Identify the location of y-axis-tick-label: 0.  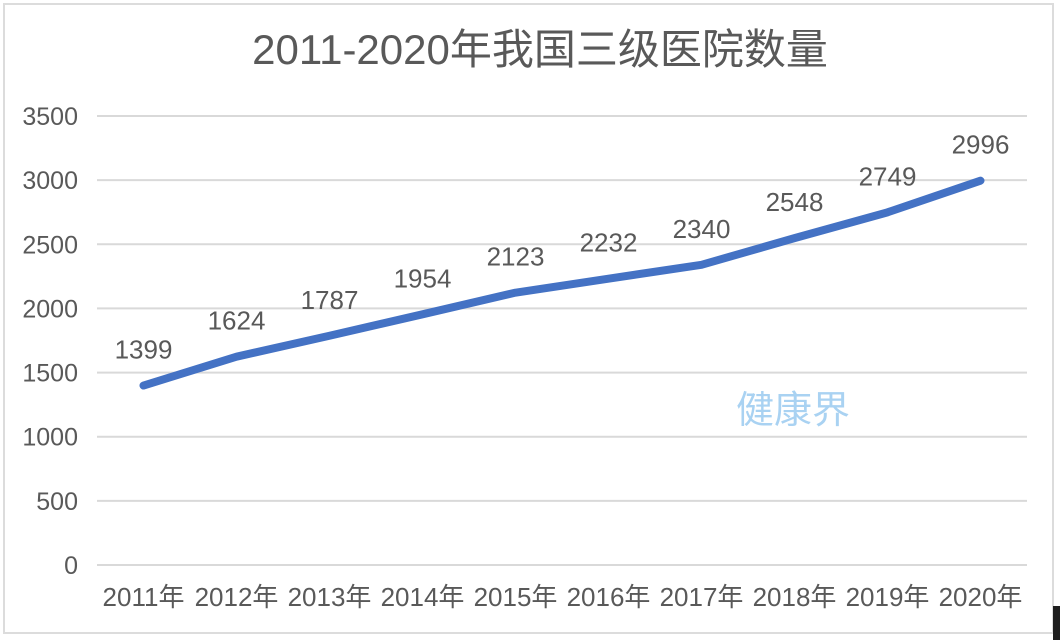
(71, 566).